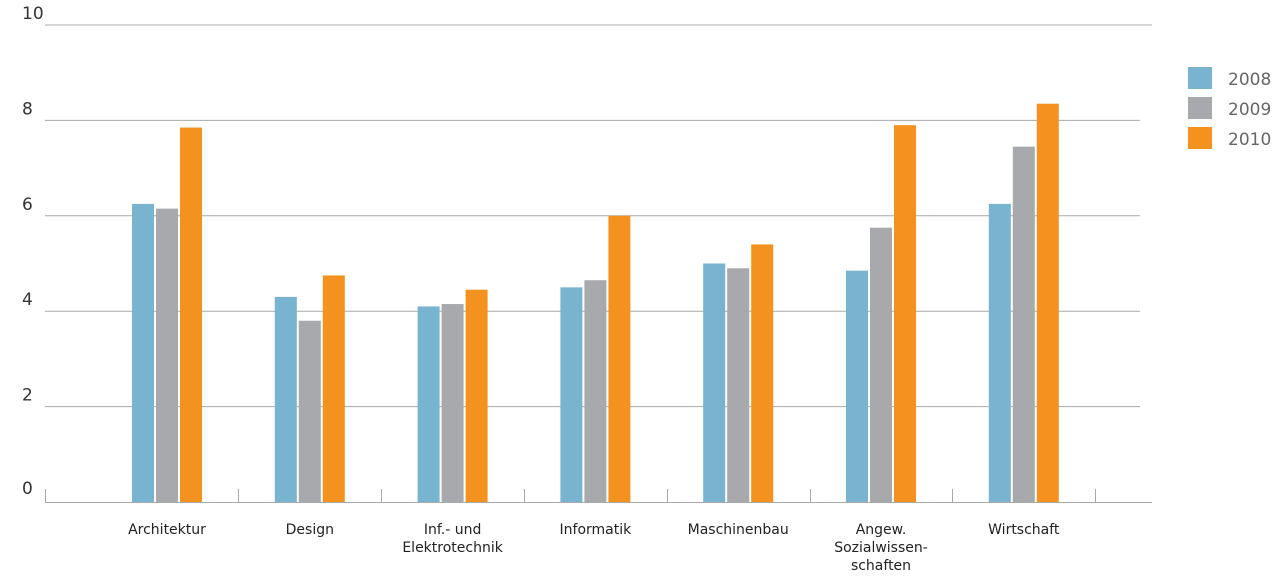 The width and height of the screenshot is (1287, 576). Describe the element at coordinates (1249, 140) in the screenshot. I see `legend-label: 2010` at that location.